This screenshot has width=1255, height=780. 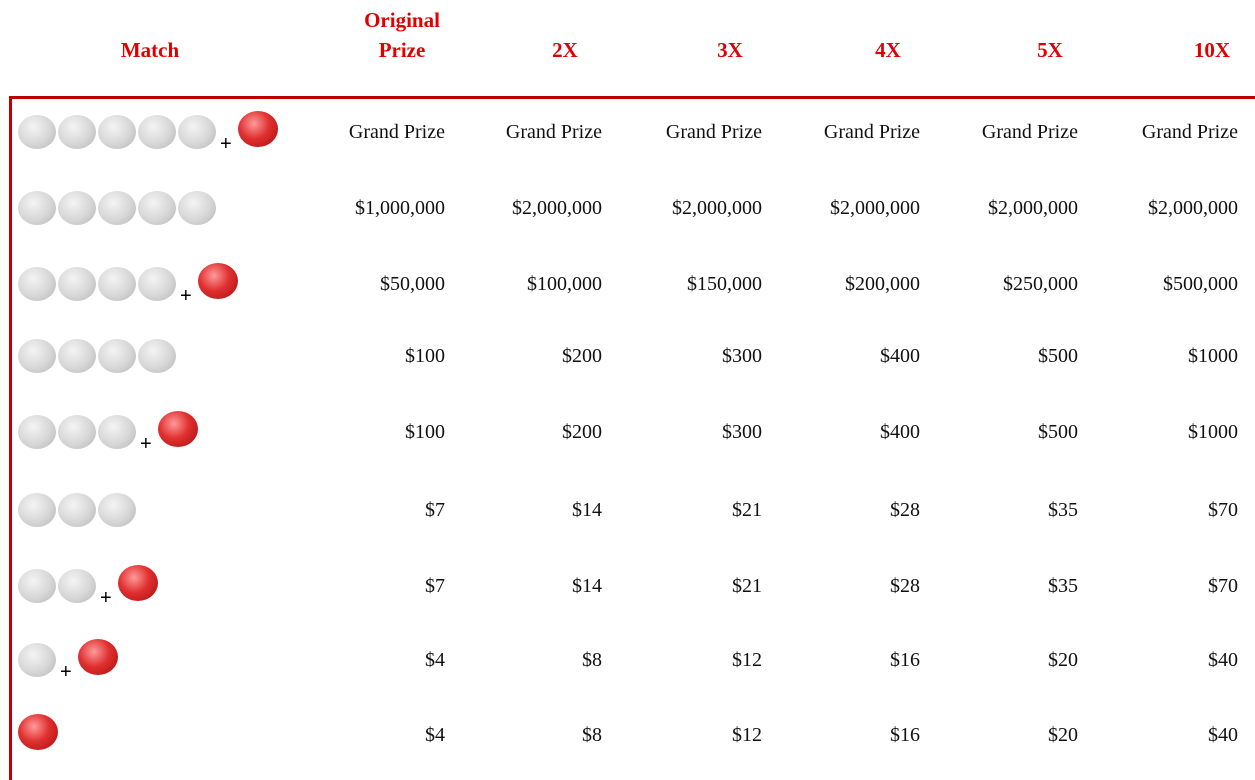 What do you see at coordinates (724, 284) in the screenshot?
I see `prize-cell: $150,000` at bounding box center [724, 284].